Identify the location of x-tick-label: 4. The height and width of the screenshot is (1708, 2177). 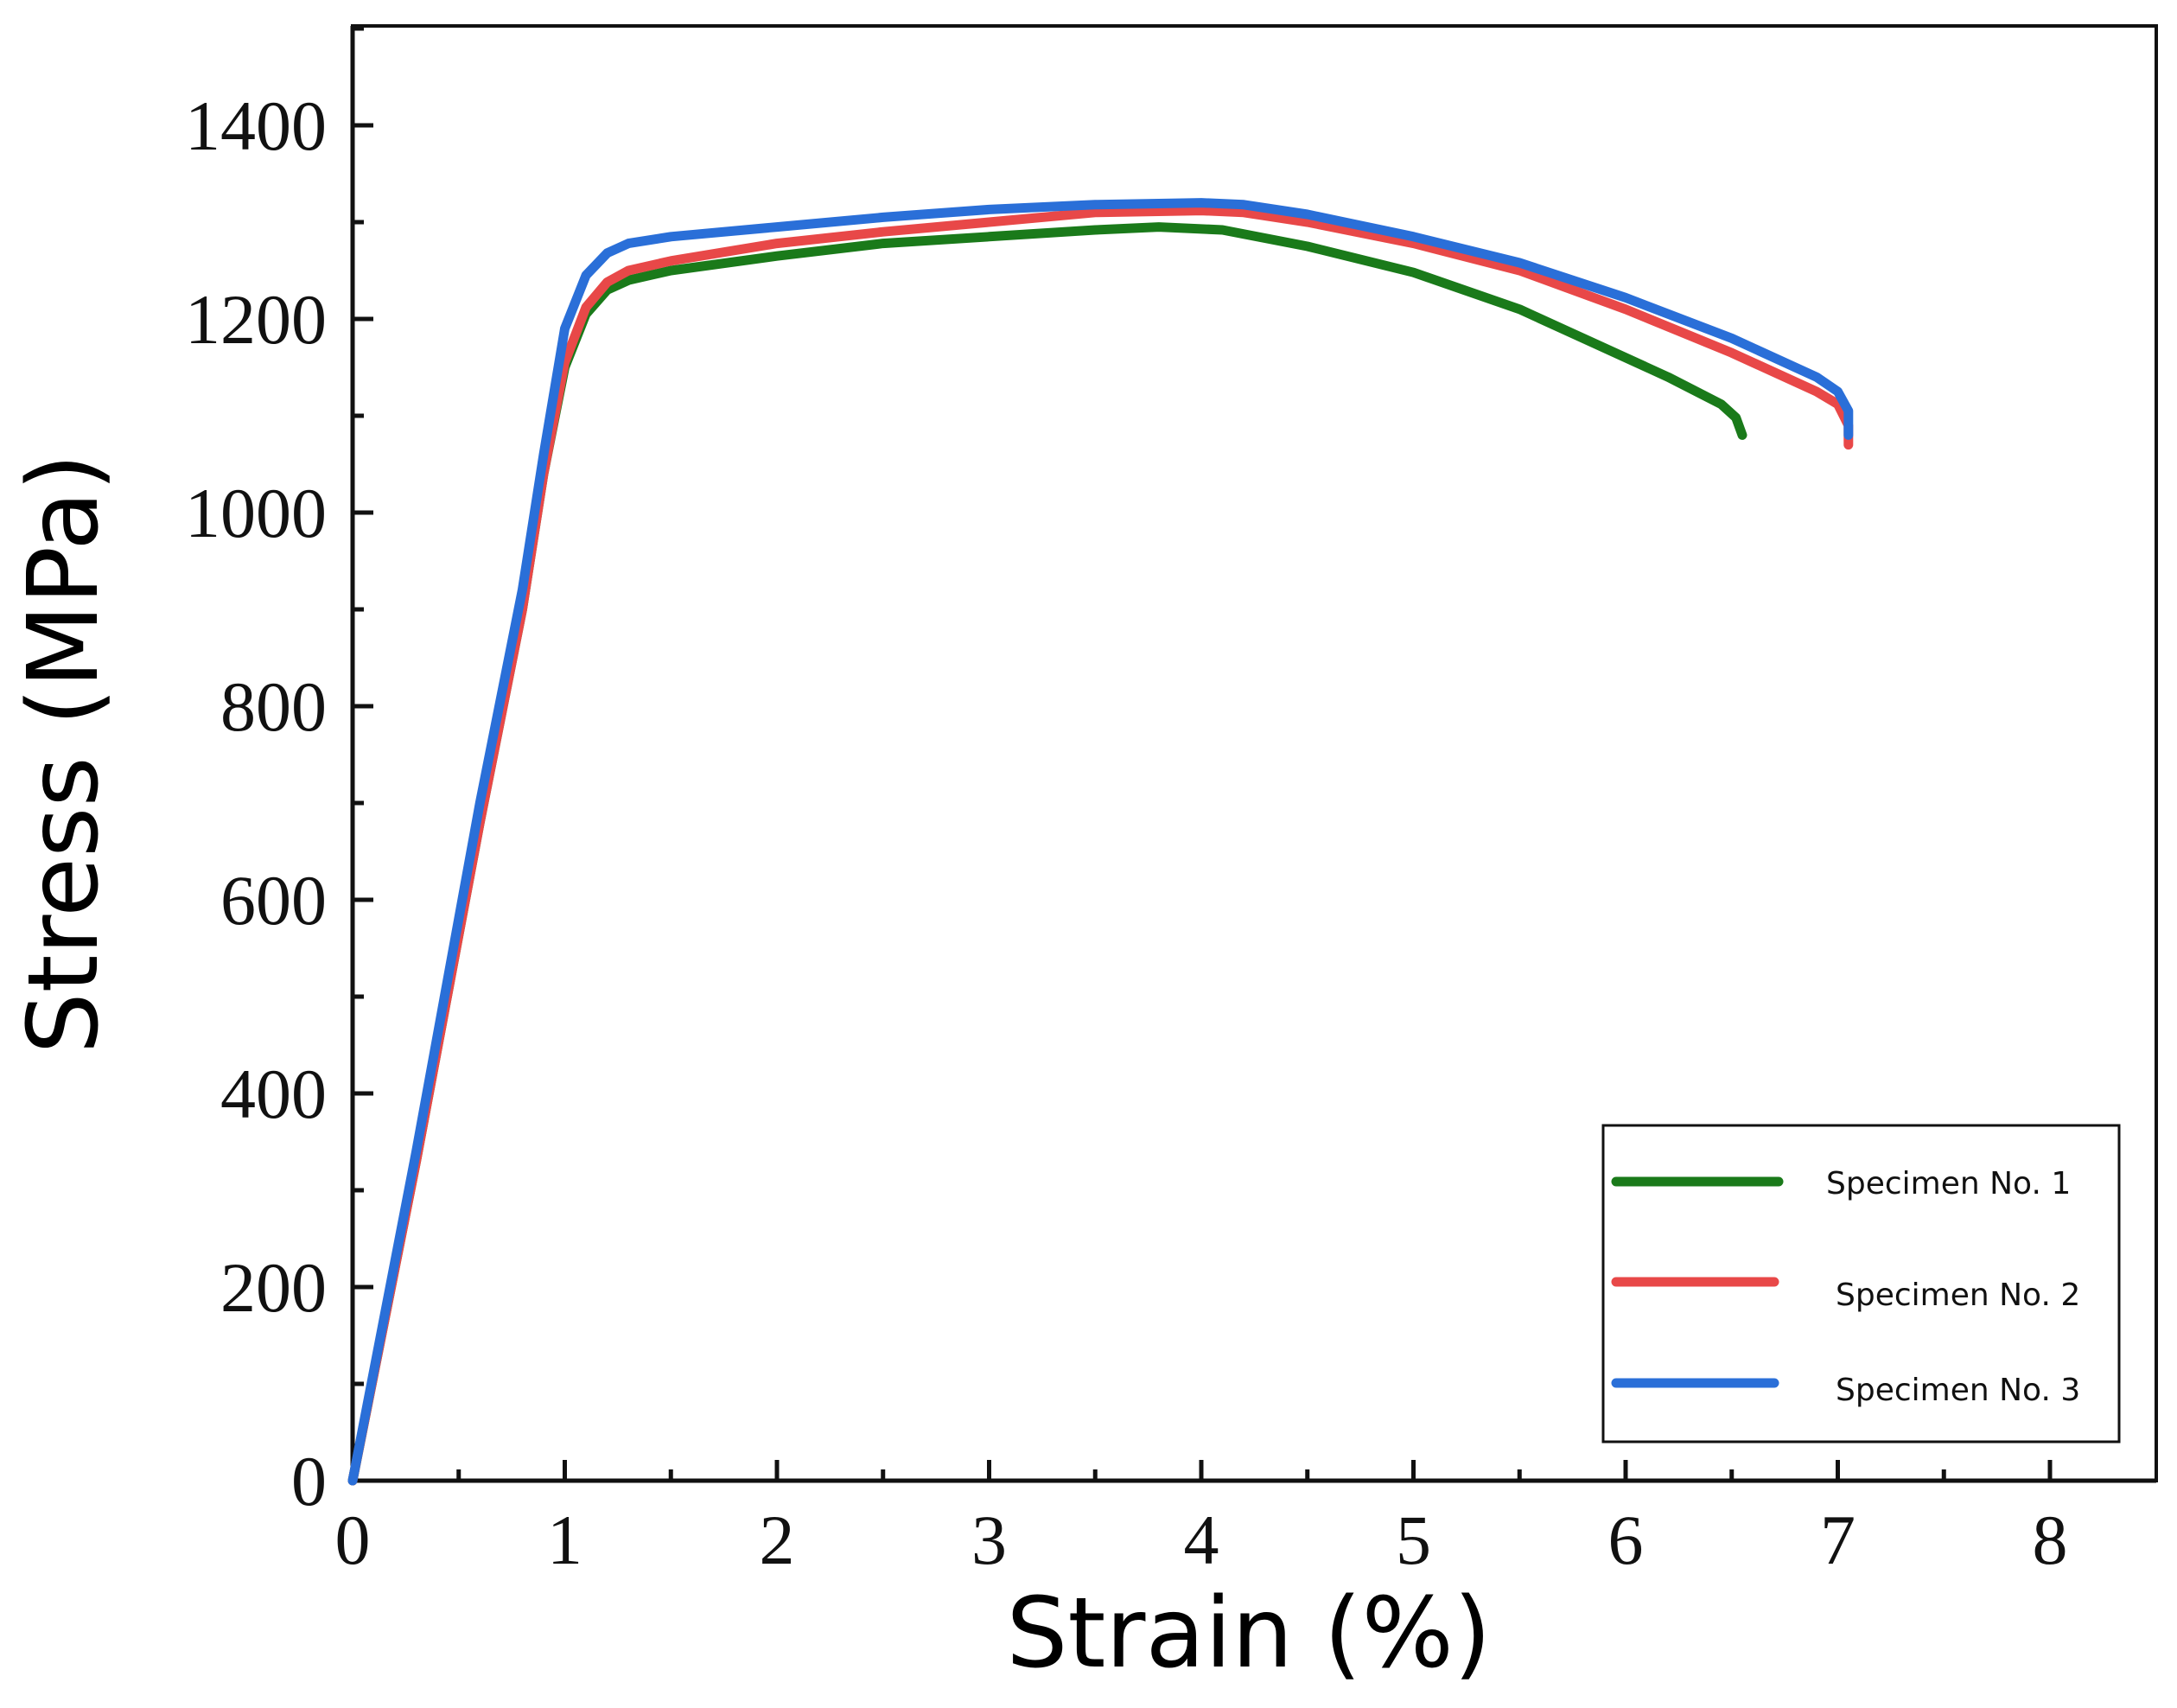
(1201, 1540).